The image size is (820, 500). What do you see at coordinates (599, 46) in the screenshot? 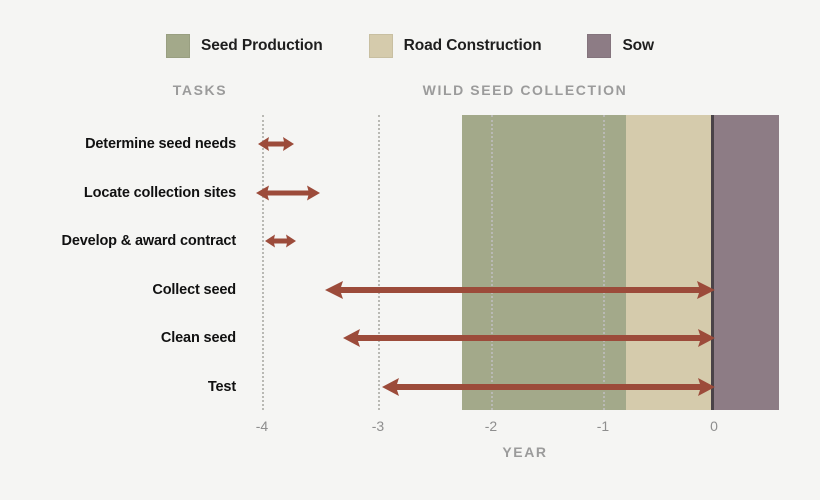
I see `legend-swatch-icon-sow` at bounding box center [599, 46].